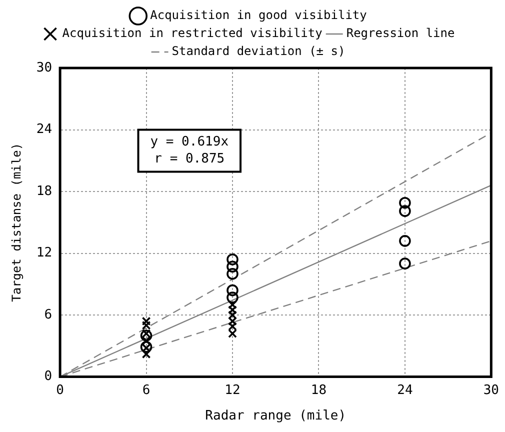  I want to click on y-tick-label: 30, so click(44, 68).